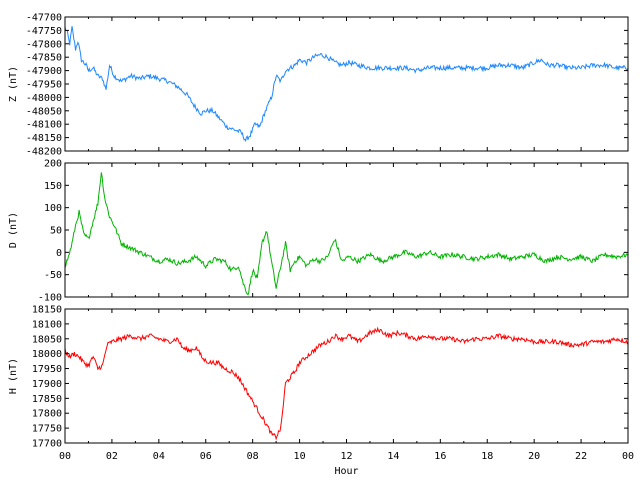  I want to click on y-tick-label: 0, so click(59, 253).